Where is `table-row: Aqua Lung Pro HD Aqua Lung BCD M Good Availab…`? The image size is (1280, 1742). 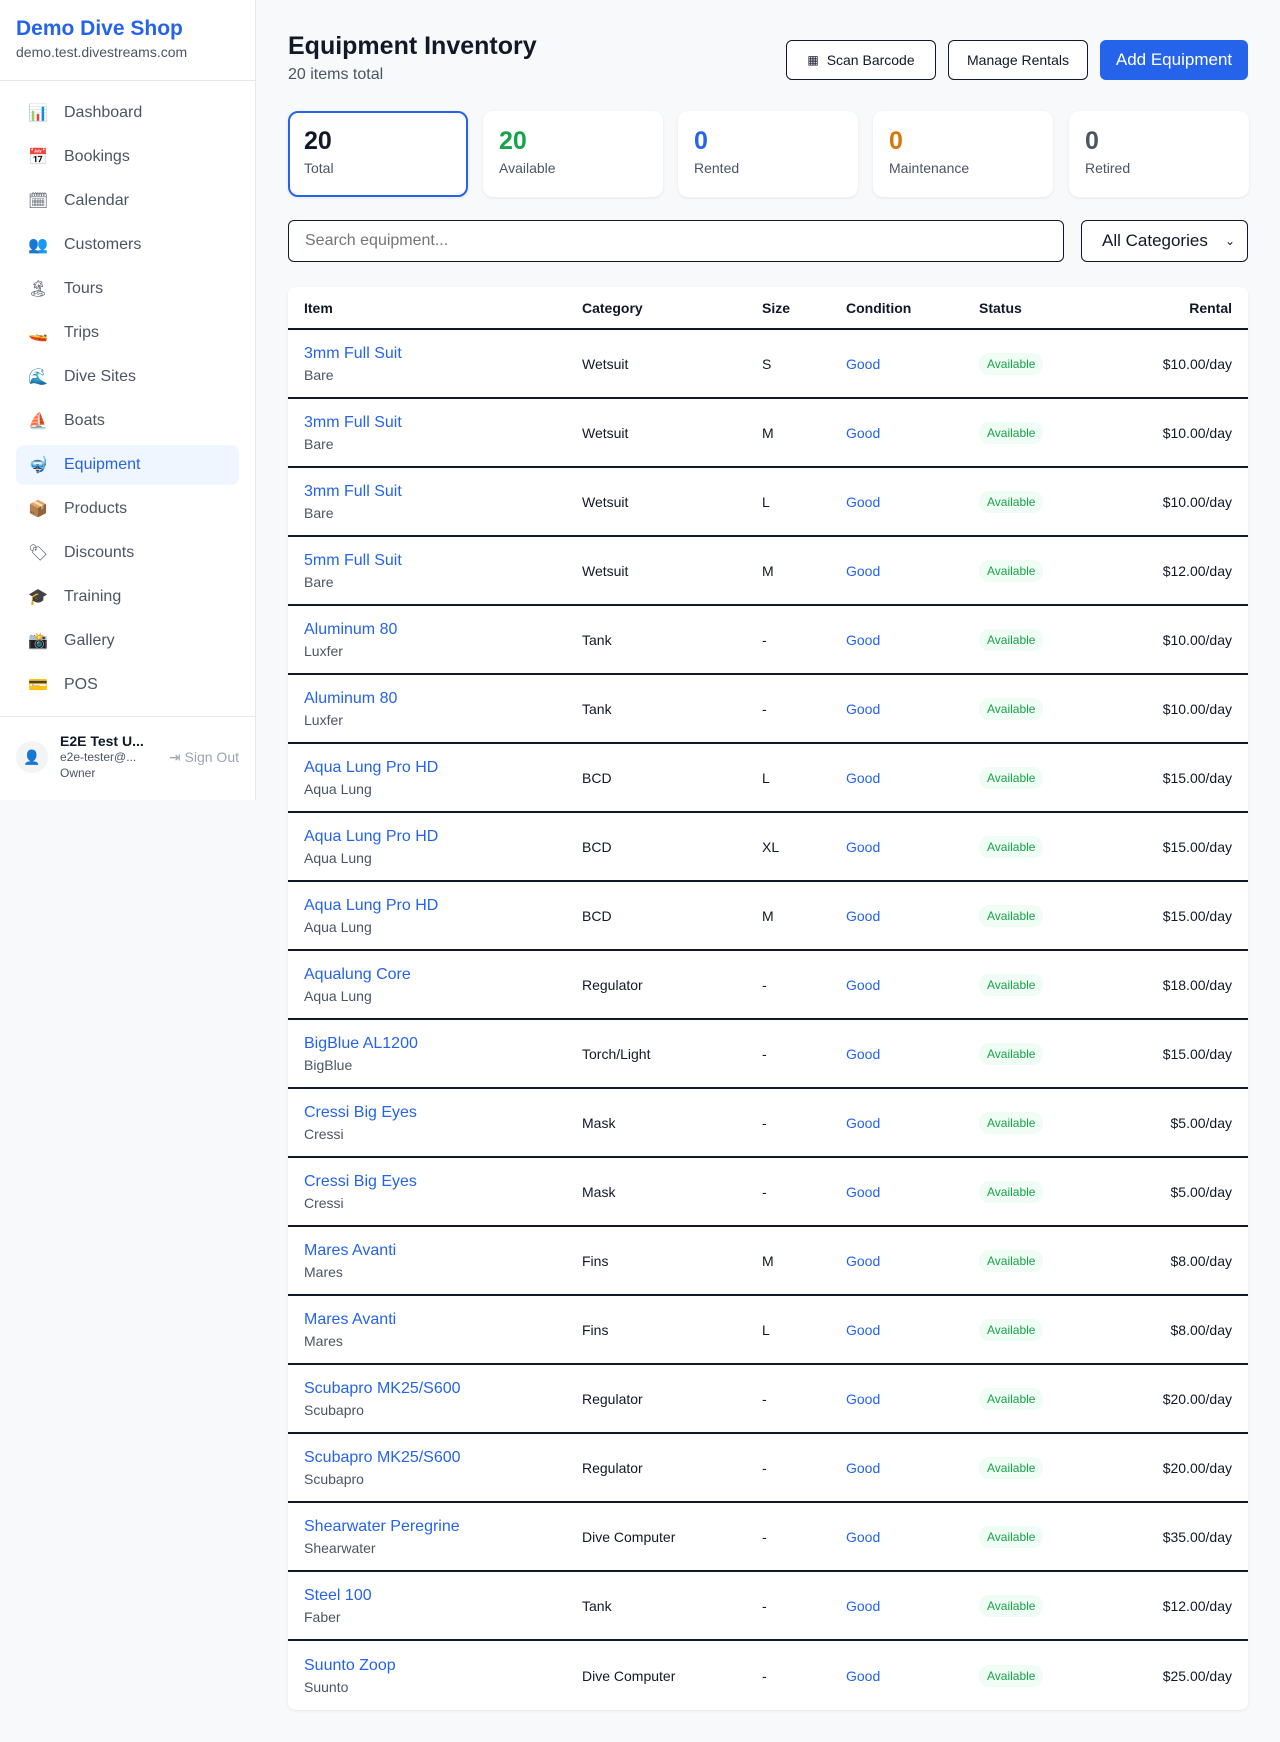 table-row: Aqua Lung Pro HD Aqua Lung BCD M Good Availab… is located at coordinates (768, 916).